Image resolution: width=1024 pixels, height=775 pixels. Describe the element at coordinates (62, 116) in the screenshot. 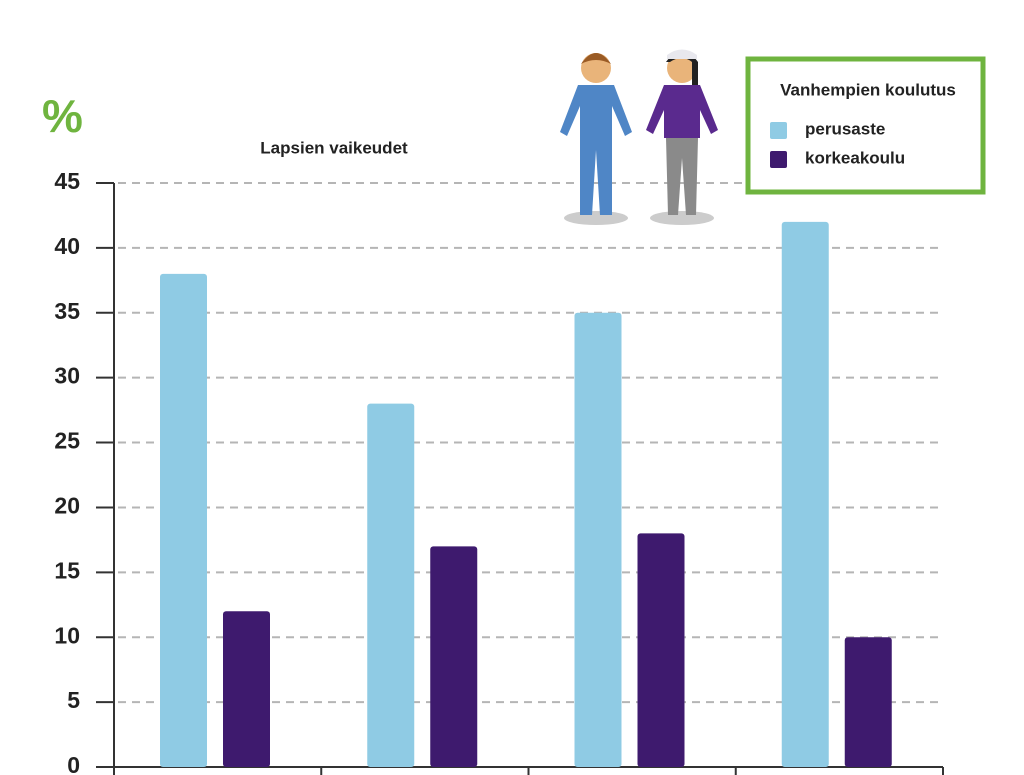

I see `y-axis-label: %` at that location.